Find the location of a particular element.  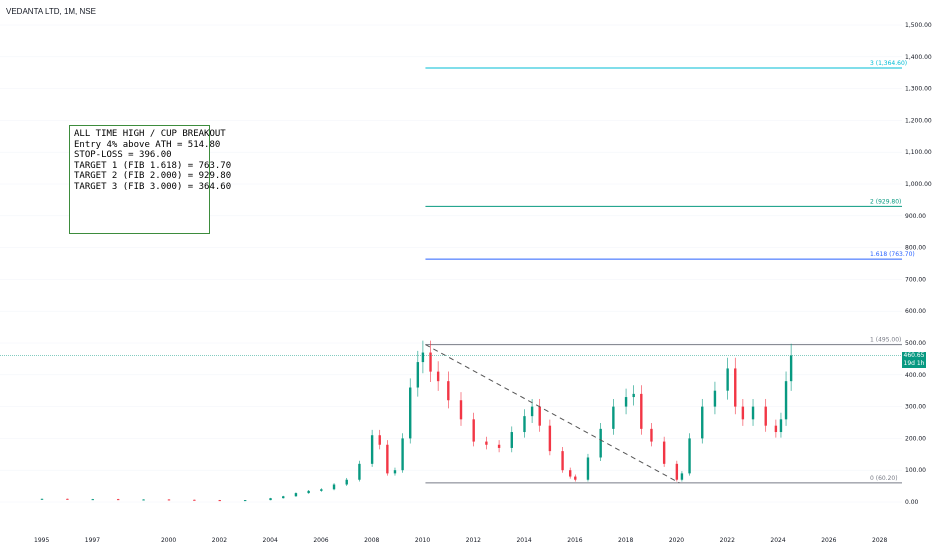

x-tick-label: 2010 is located at coordinates (422, 540).